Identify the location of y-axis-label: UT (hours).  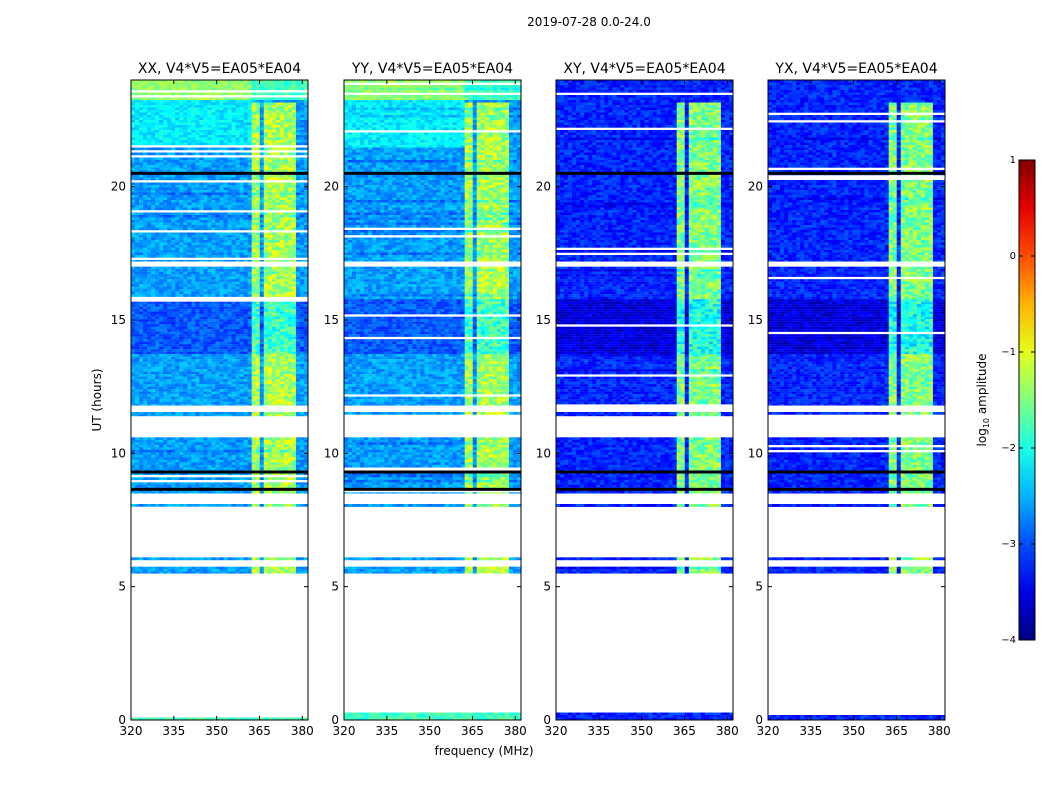
(97, 399).